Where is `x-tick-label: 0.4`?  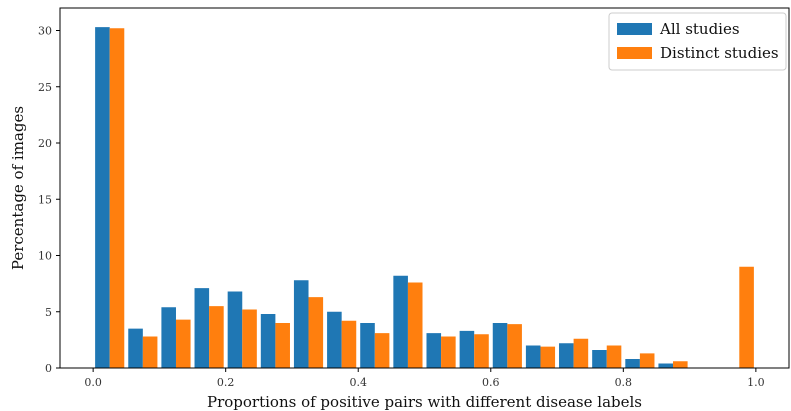 x-tick-label: 0.4 is located at coordinates (358, 382).